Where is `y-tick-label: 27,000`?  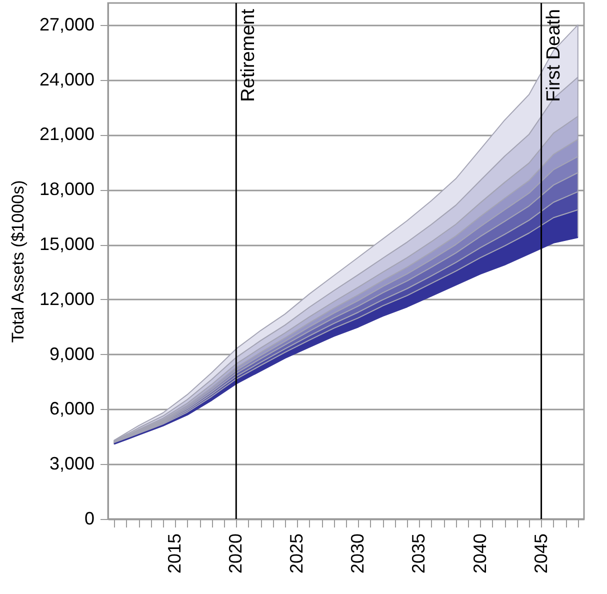 y-tick-label: 27,000 is located at coordinates (66, 24).